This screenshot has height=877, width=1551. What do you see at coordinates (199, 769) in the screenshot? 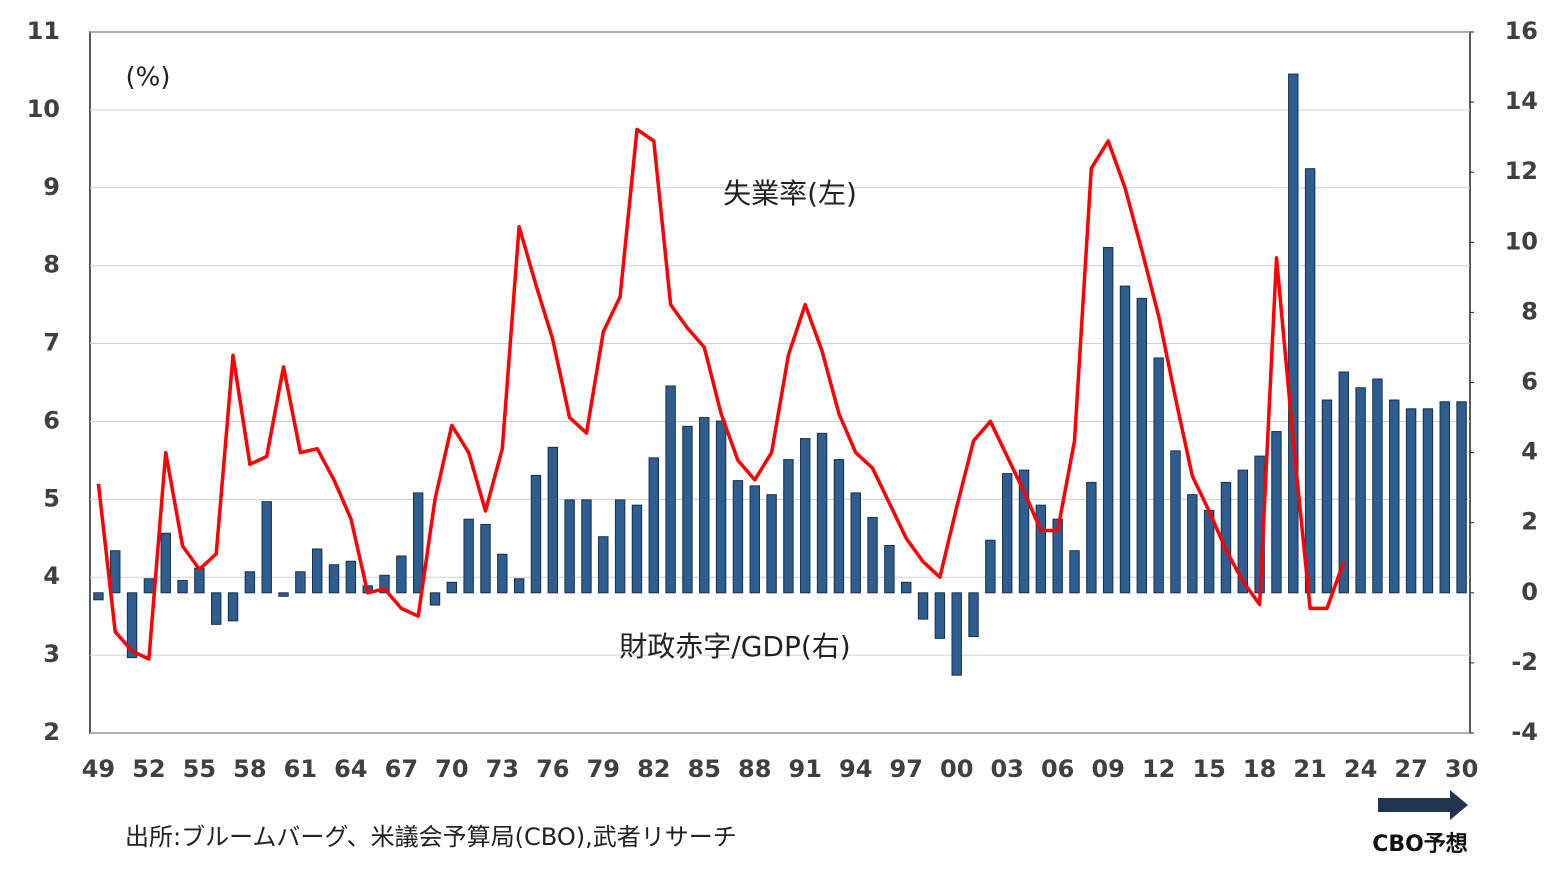
I see `x-tick-label: 55` at bounding box center [199, 769].